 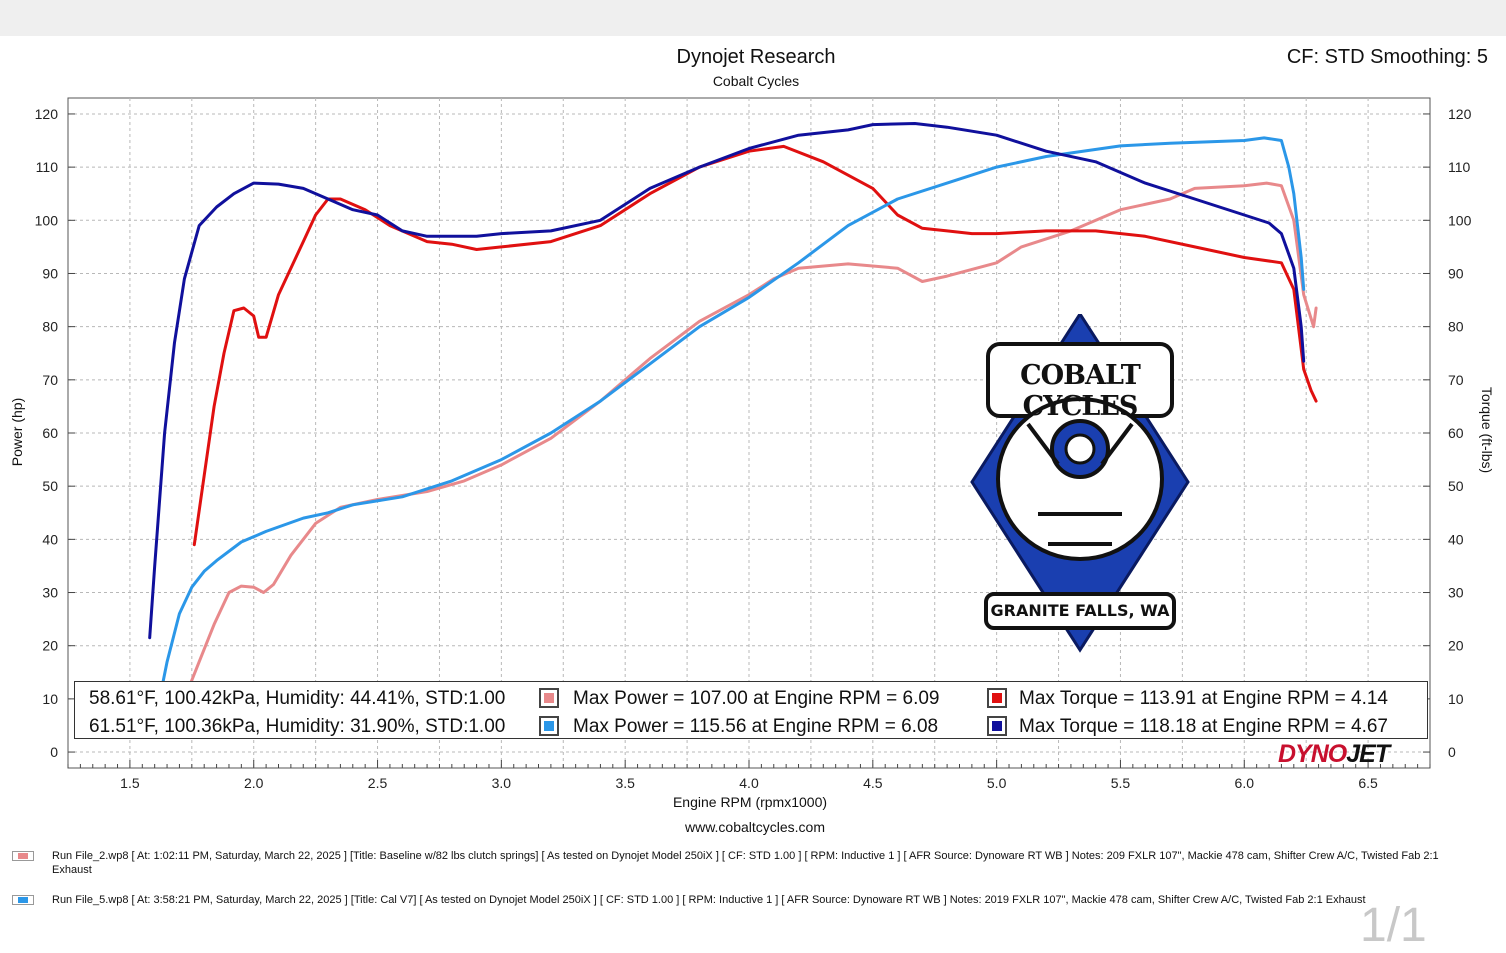 I want to click on y-tick-label-left: 80, so click(x=50, y=327).